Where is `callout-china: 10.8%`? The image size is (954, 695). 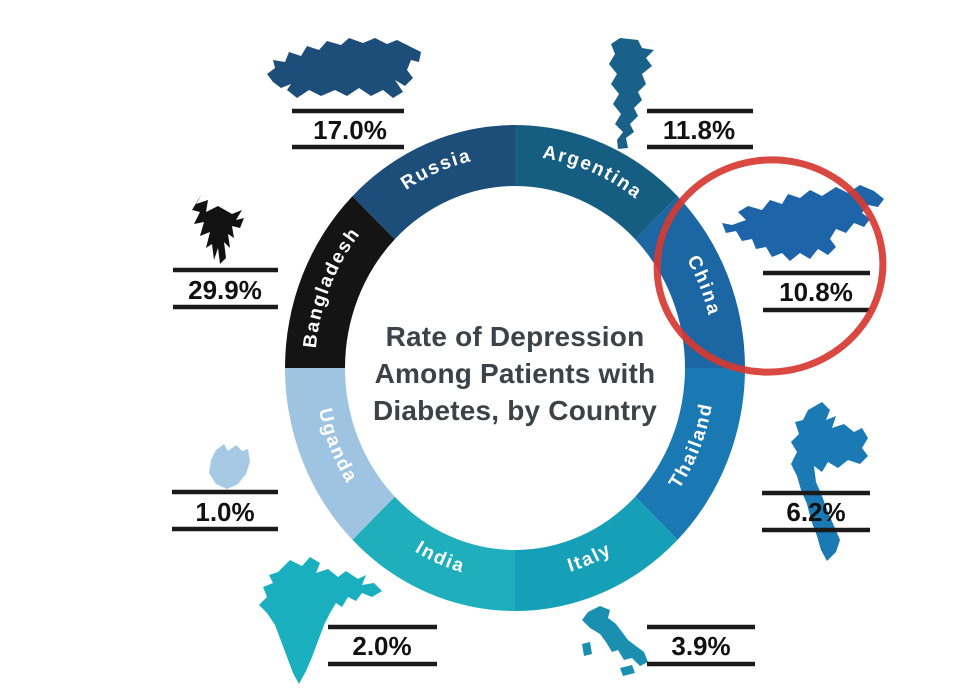
callout-china: 10.8% is located at coordinates (816, 291).